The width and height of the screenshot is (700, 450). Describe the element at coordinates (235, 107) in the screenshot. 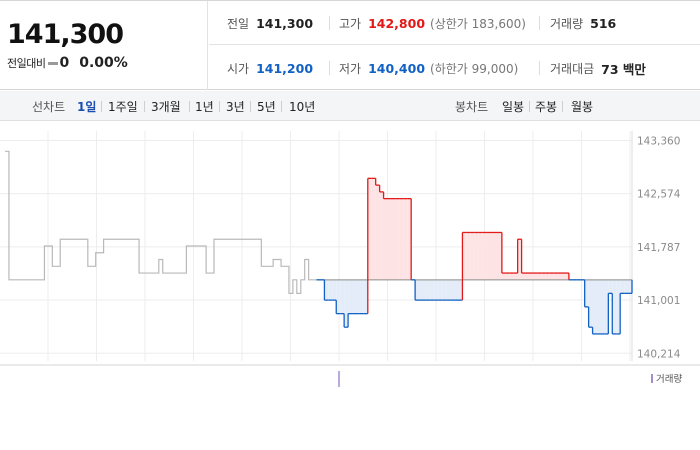

I see `tab-period-3y: 3년` at that location.